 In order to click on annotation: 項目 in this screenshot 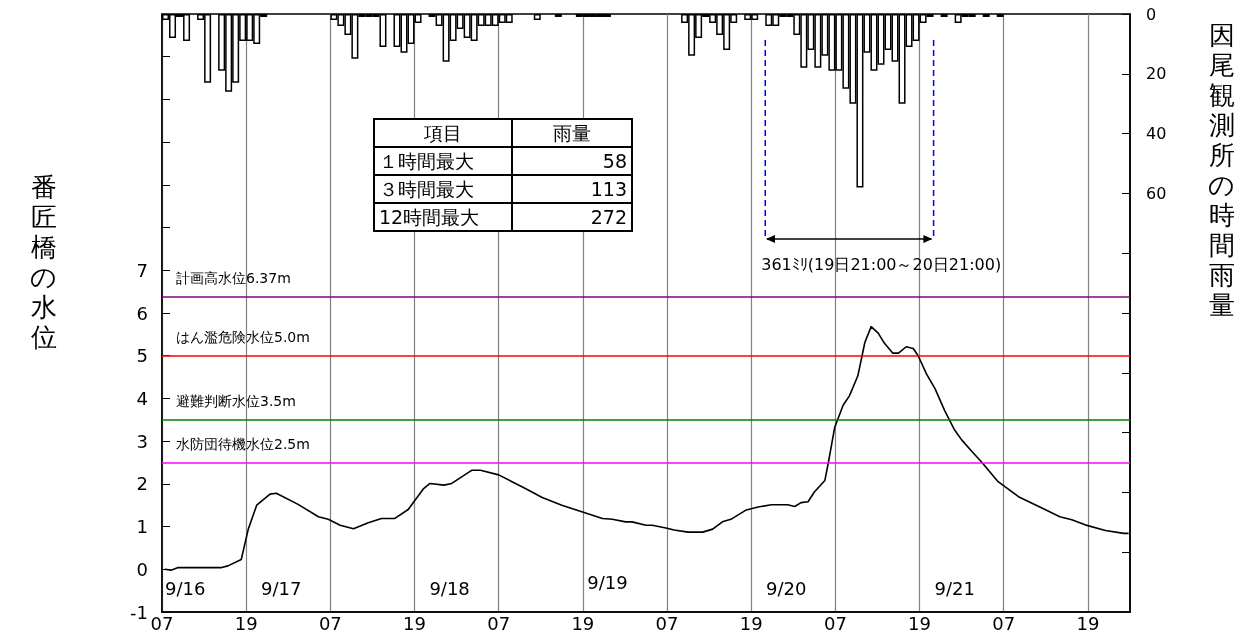, I will do `click(443, 133)`.